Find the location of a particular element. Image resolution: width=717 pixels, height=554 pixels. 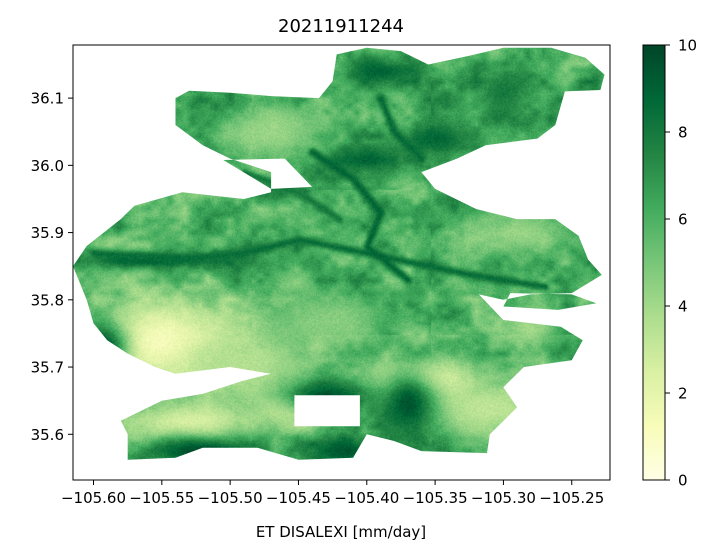

y-tick-label: 36.1 is located at coordinates (47, 99).